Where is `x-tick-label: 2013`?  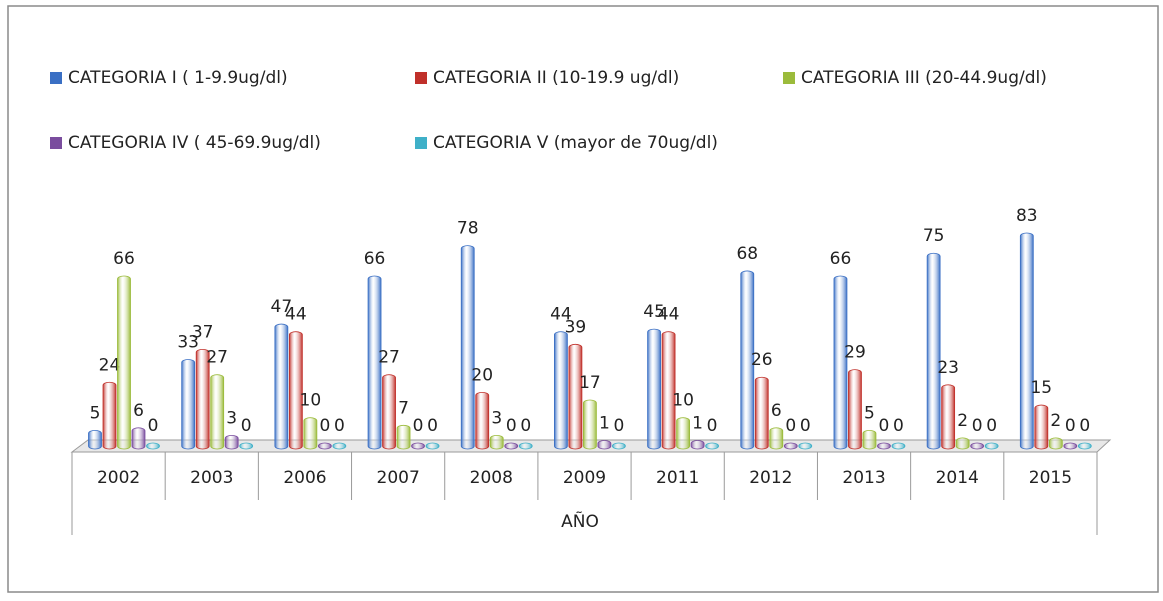 x-tick-label: 2013 is located at coordinates (863, 478).